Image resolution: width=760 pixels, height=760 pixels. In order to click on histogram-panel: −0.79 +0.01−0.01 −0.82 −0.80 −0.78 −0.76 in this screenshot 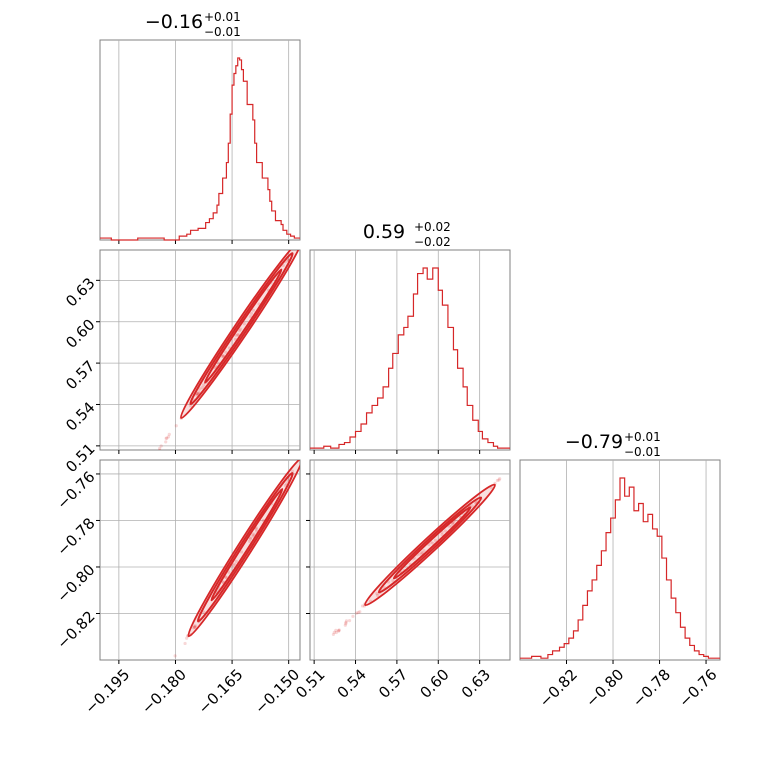, I will do `click(620, 570)`.